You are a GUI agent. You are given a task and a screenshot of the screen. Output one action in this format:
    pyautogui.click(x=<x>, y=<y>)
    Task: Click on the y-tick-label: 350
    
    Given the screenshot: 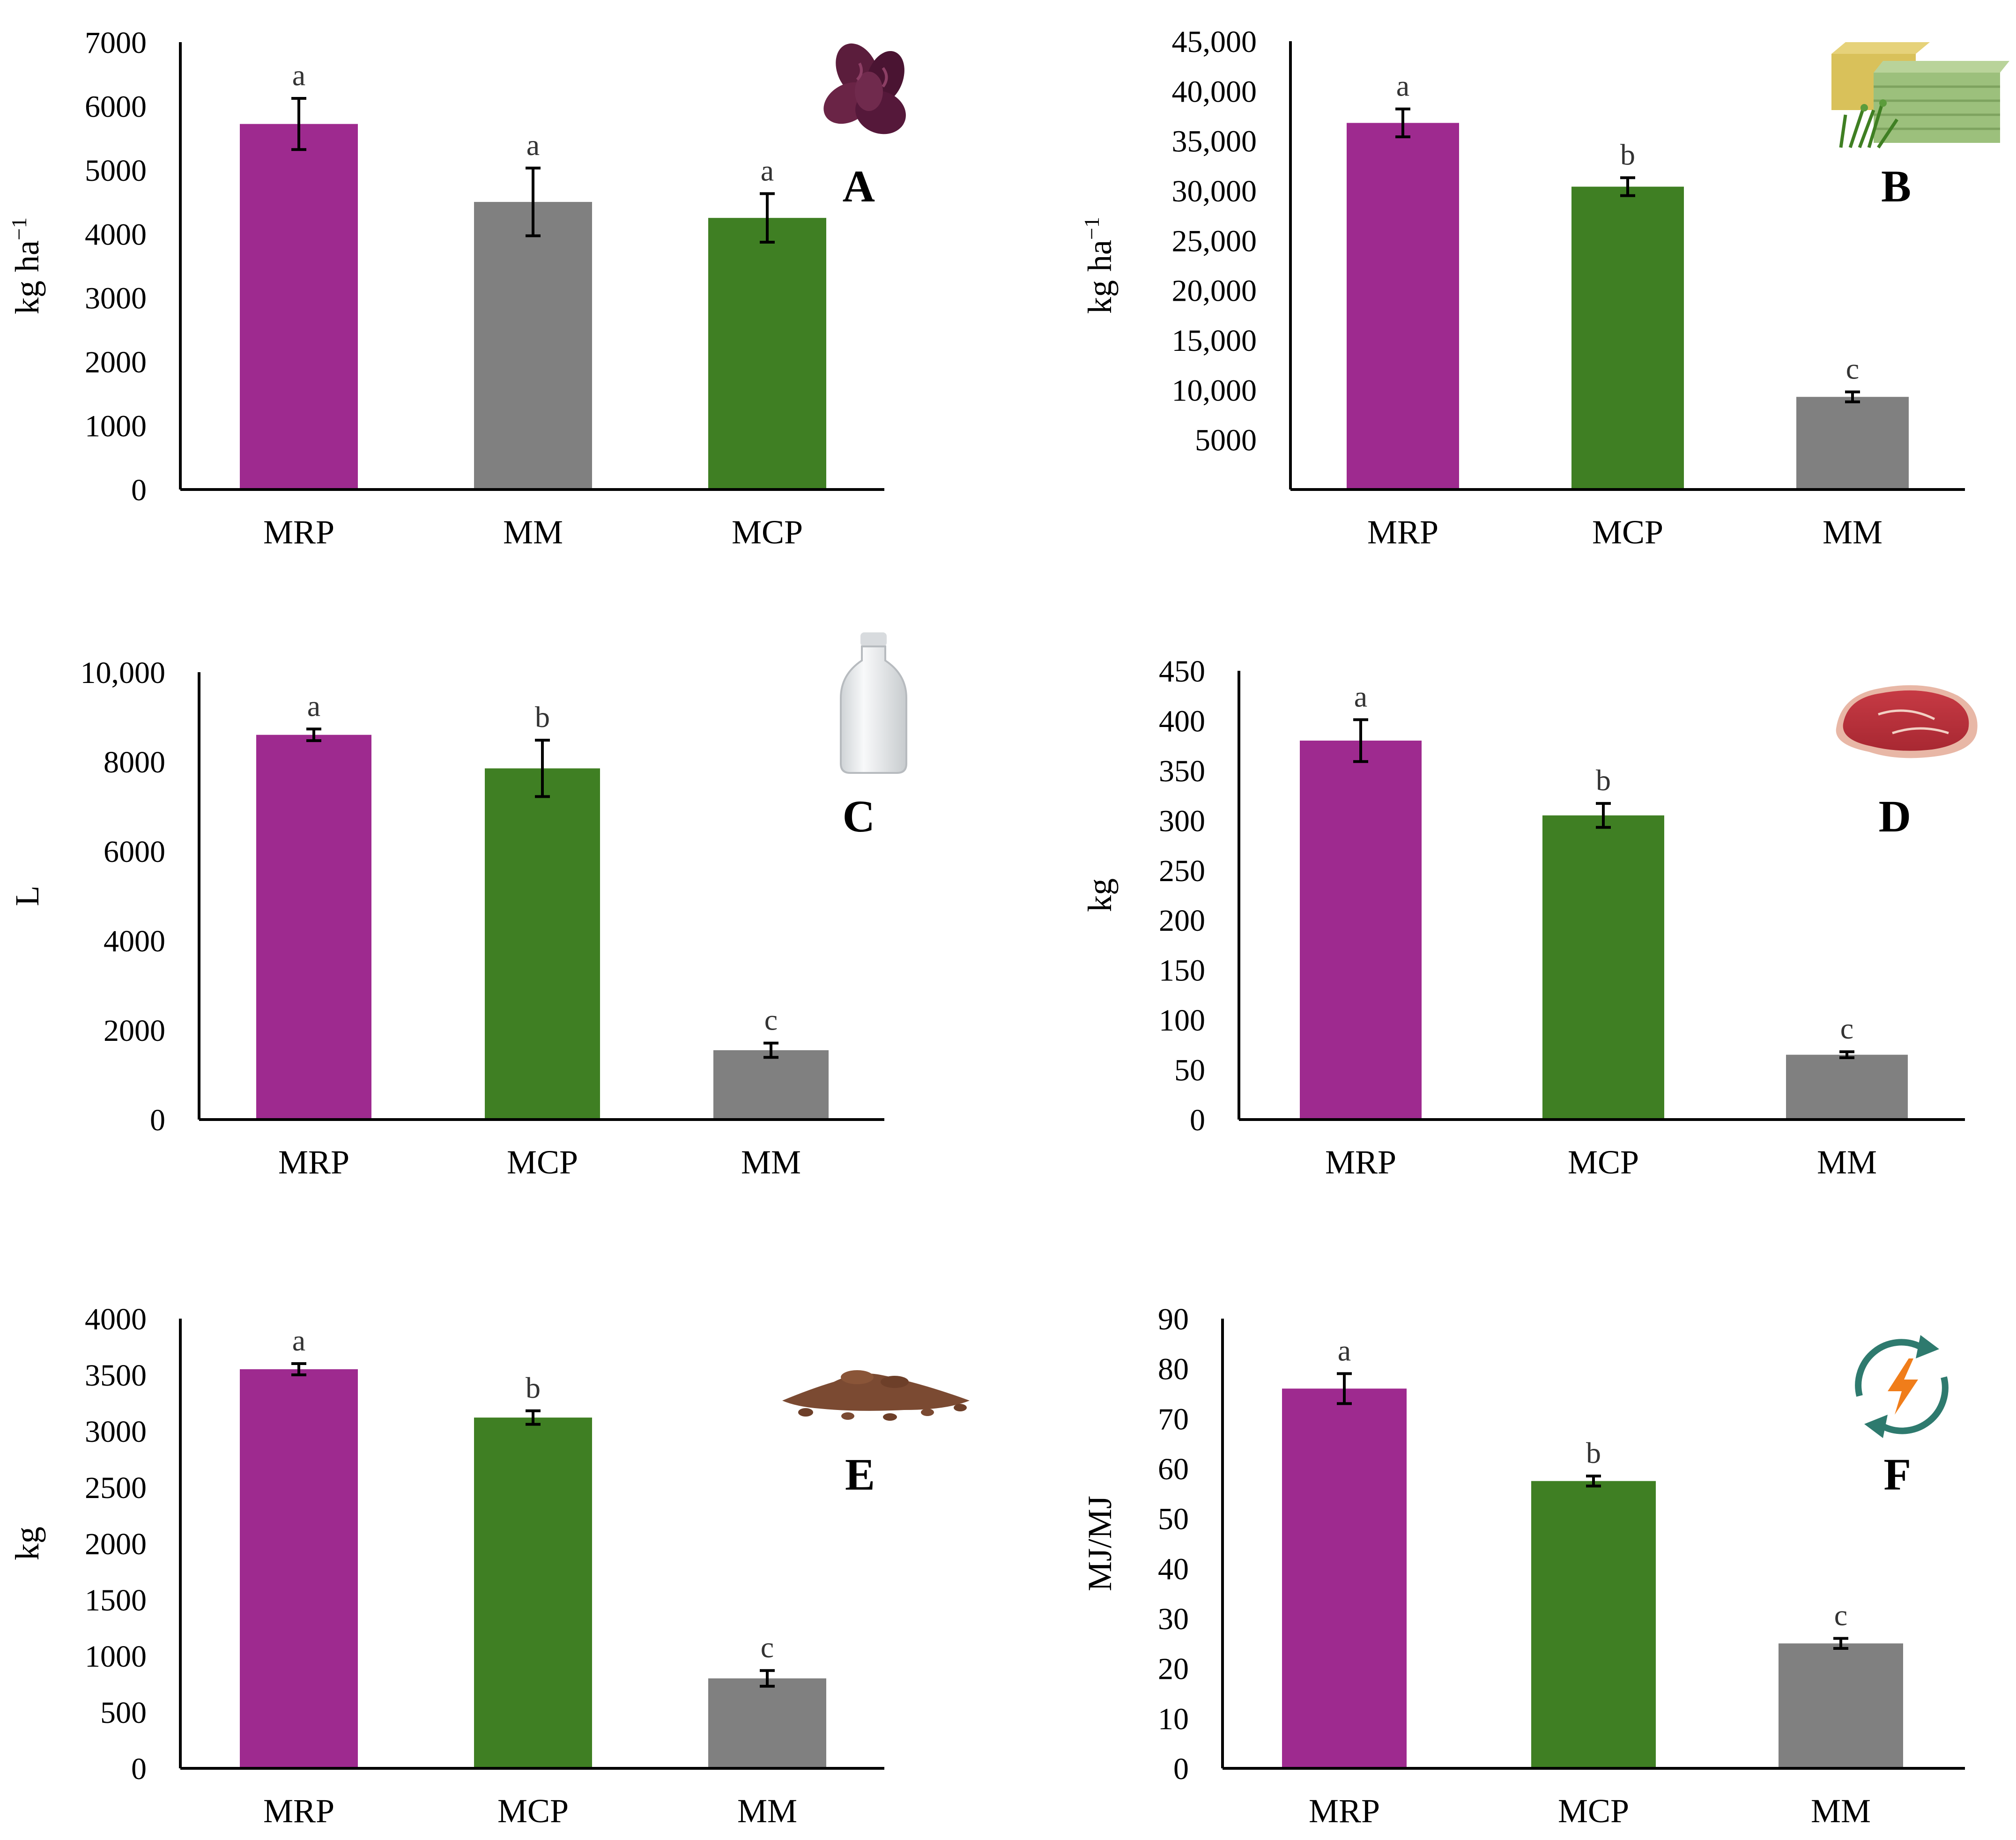 What is the action you would take?
    pyautogui.click(x=1182, y=771)
    